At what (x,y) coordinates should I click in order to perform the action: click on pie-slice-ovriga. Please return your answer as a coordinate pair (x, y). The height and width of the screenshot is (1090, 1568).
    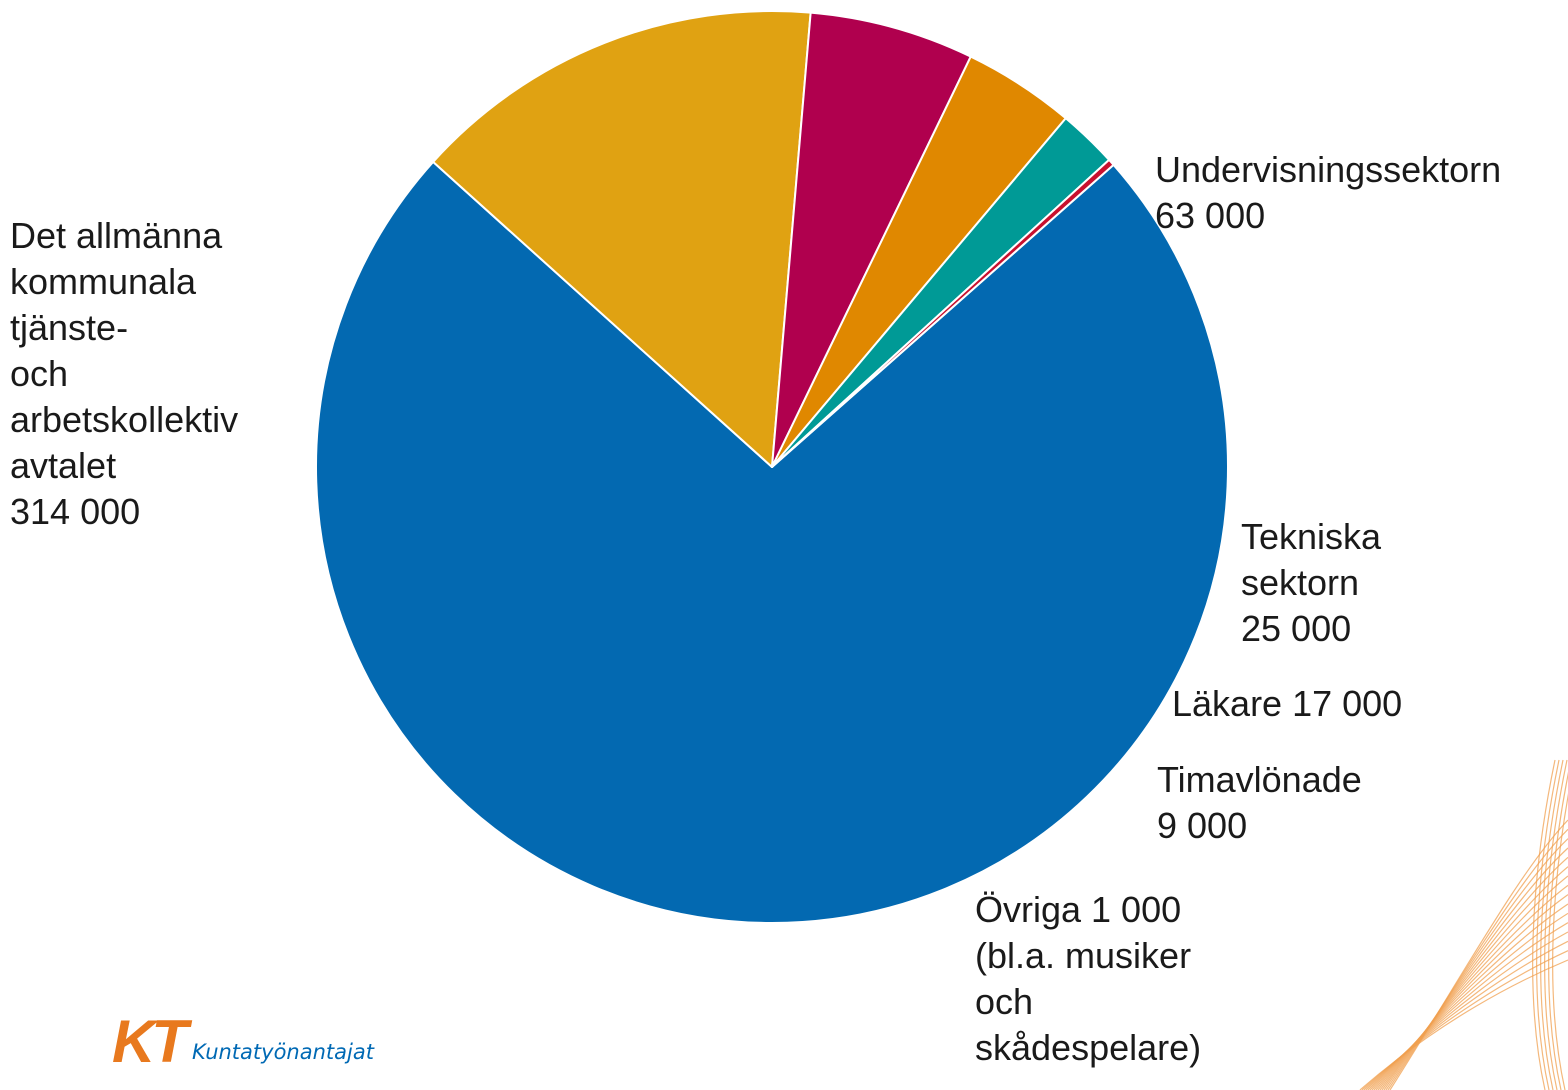
    Looking at the image, I should click on (943, 313).